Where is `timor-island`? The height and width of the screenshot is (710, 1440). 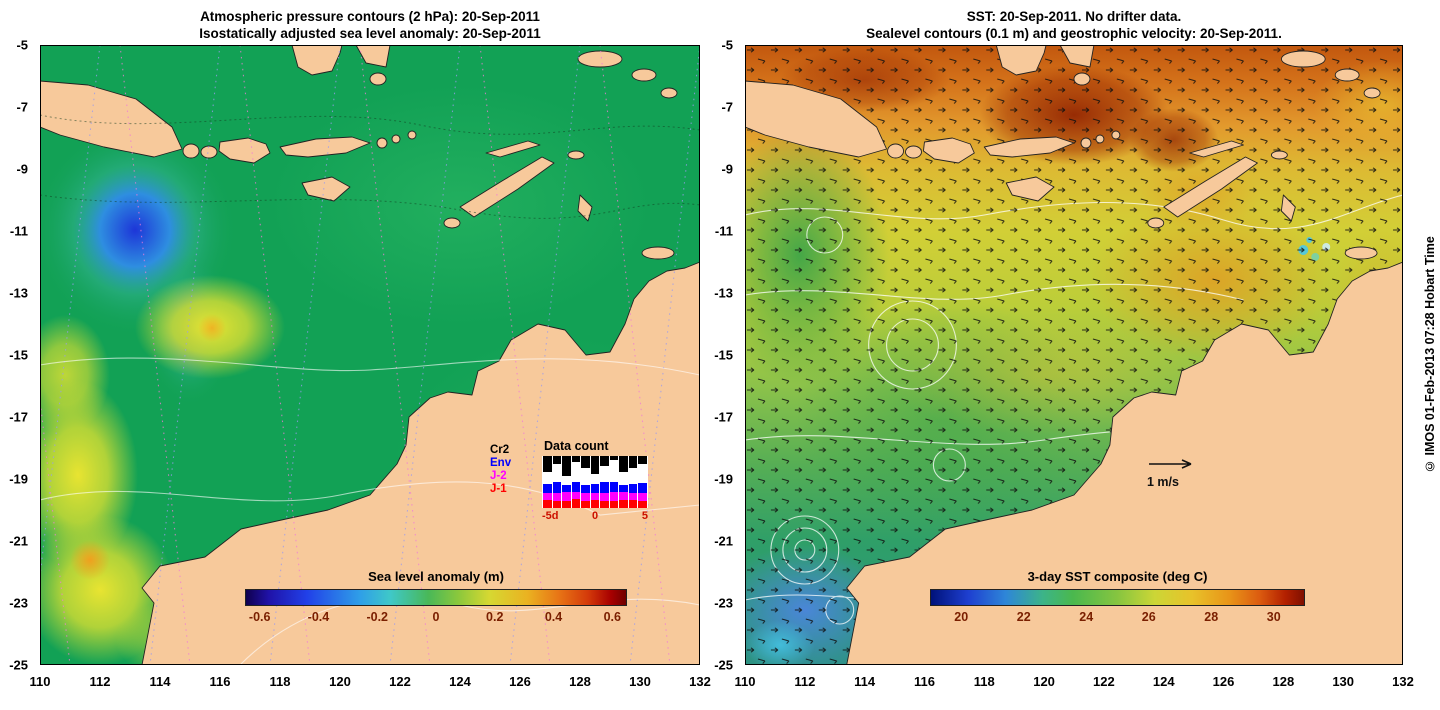
timor-island is located at coordinates (507, 187).